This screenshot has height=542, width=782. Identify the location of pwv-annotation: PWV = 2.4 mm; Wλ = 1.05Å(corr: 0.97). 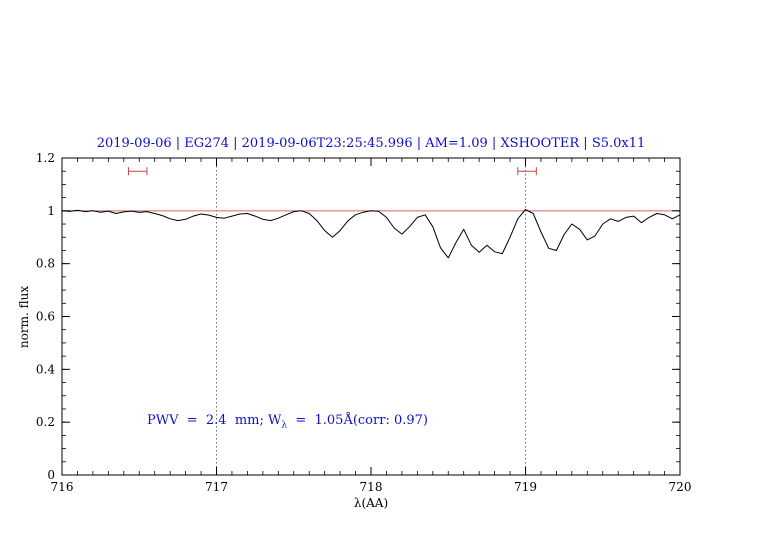
(287, 422).